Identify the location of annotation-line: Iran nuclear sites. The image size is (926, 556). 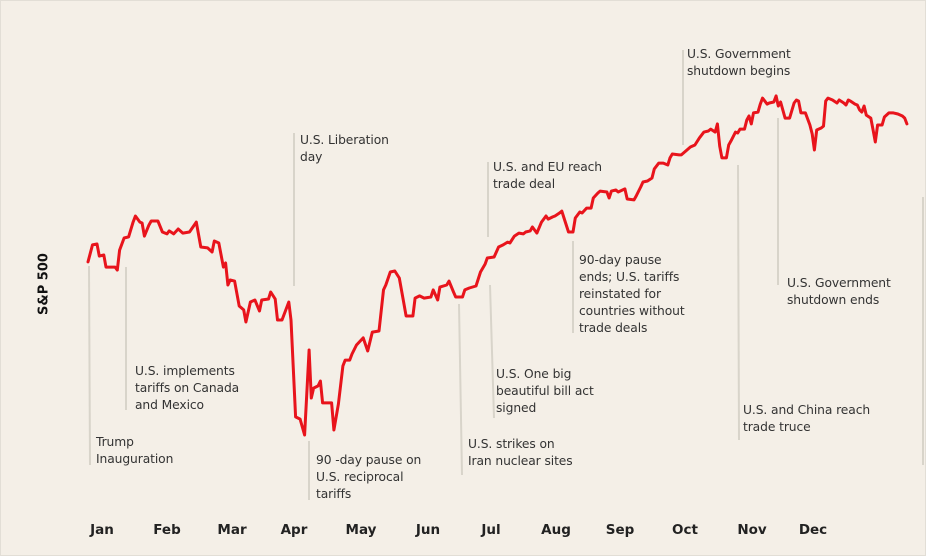
(520, 461).